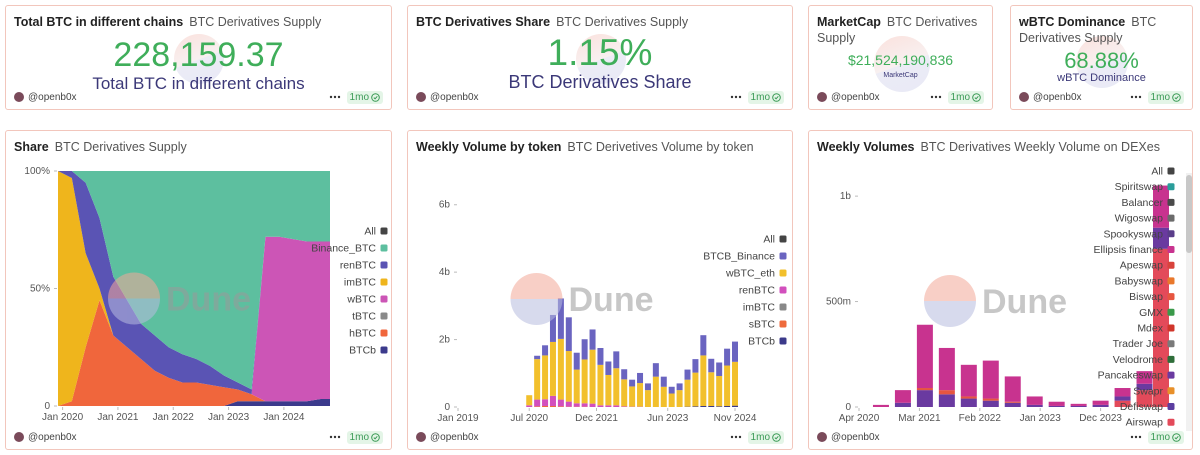 The height and width of the screenshot is (455, 1200). What do you see at coordinates (1129, 250) in the screenshot?
I see `legend-label: Ellipsis finance` at bounding box center [1129, 250].